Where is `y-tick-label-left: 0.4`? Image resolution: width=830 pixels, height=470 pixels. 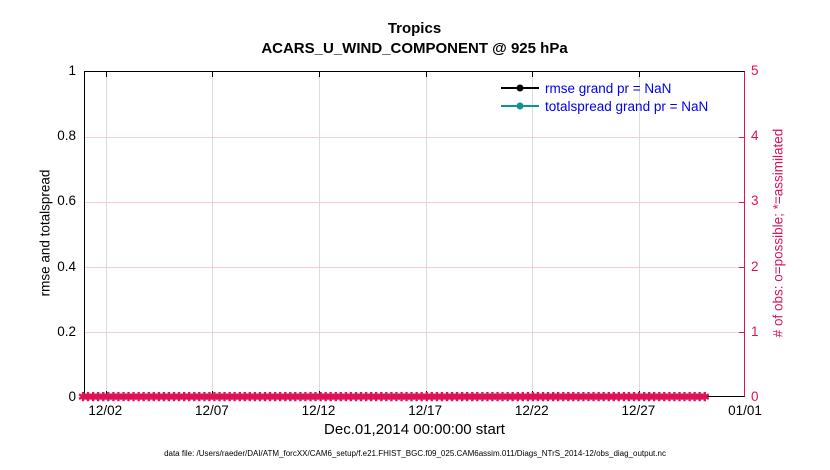
y-tick-label-left: 0.4 is located at coordinates (66, 266).